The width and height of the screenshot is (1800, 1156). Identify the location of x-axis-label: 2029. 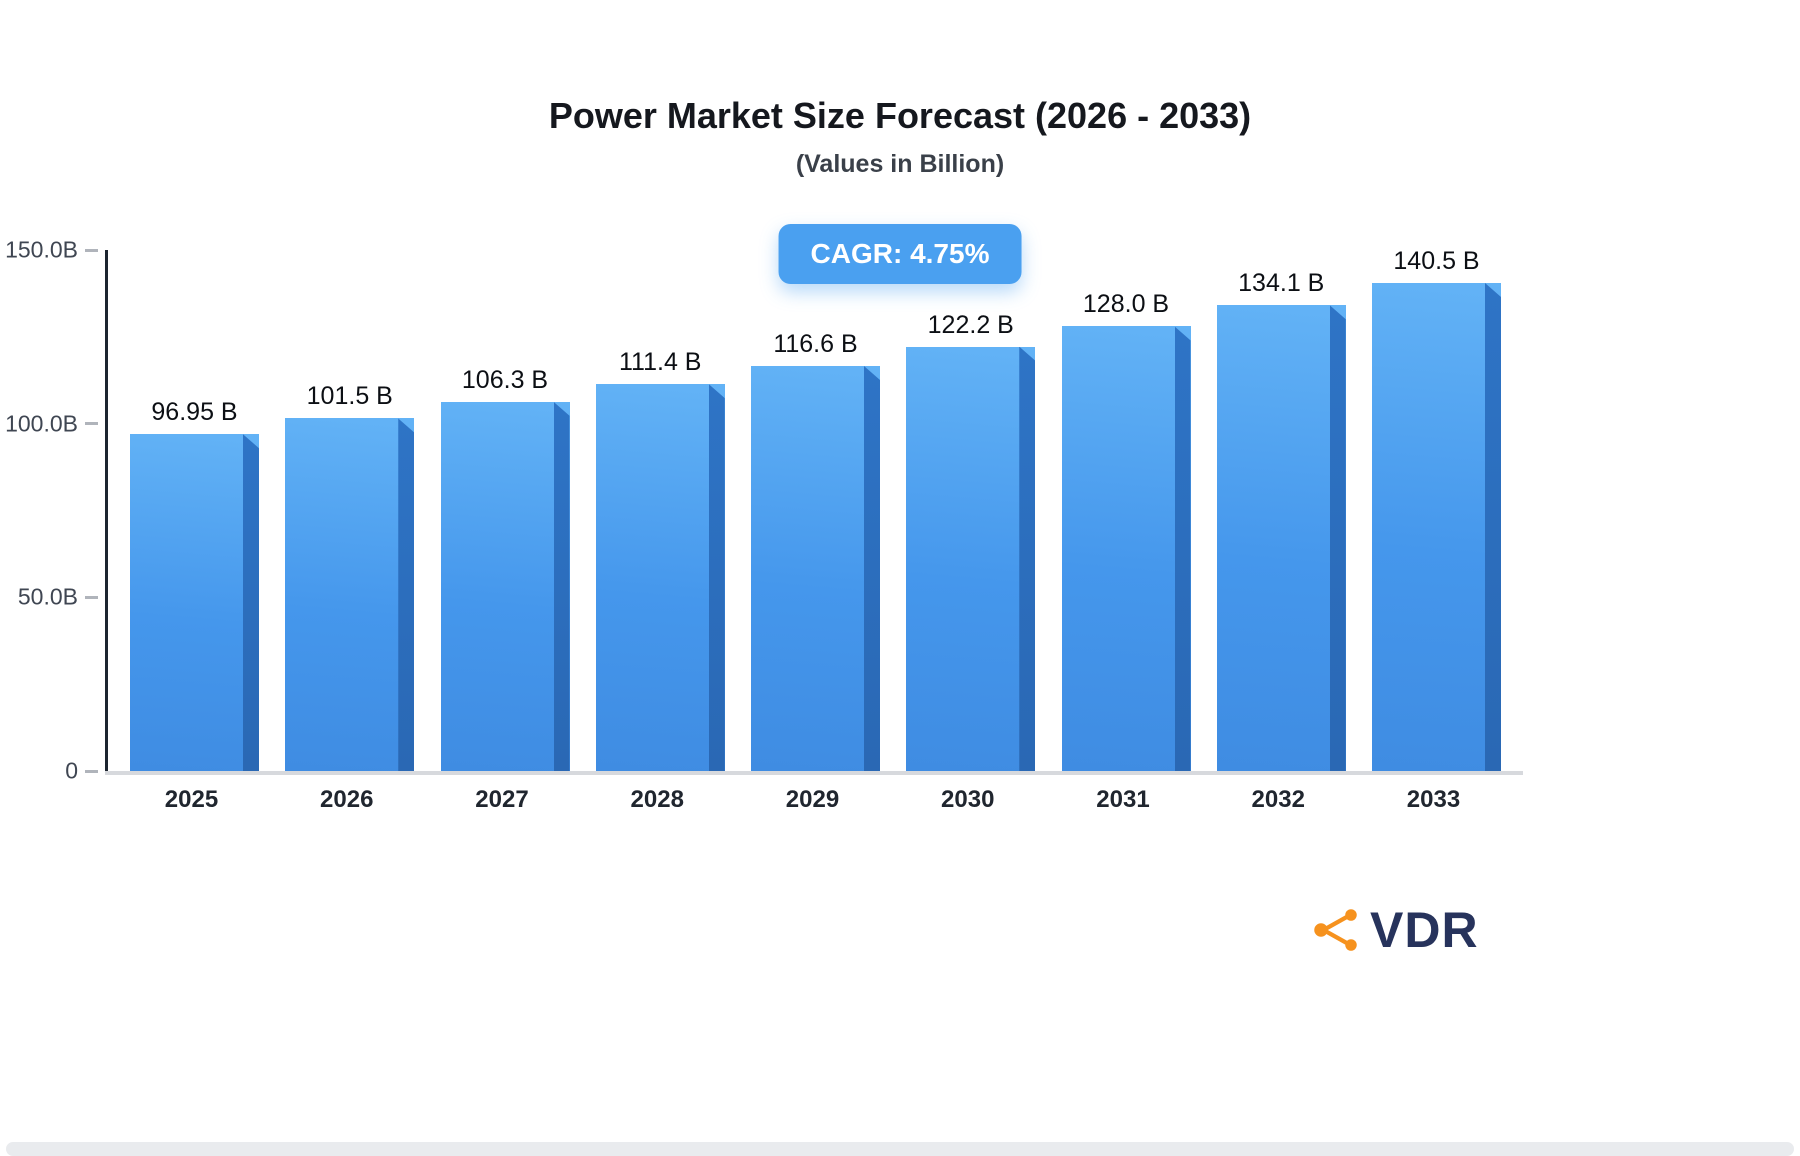
(812, 799).